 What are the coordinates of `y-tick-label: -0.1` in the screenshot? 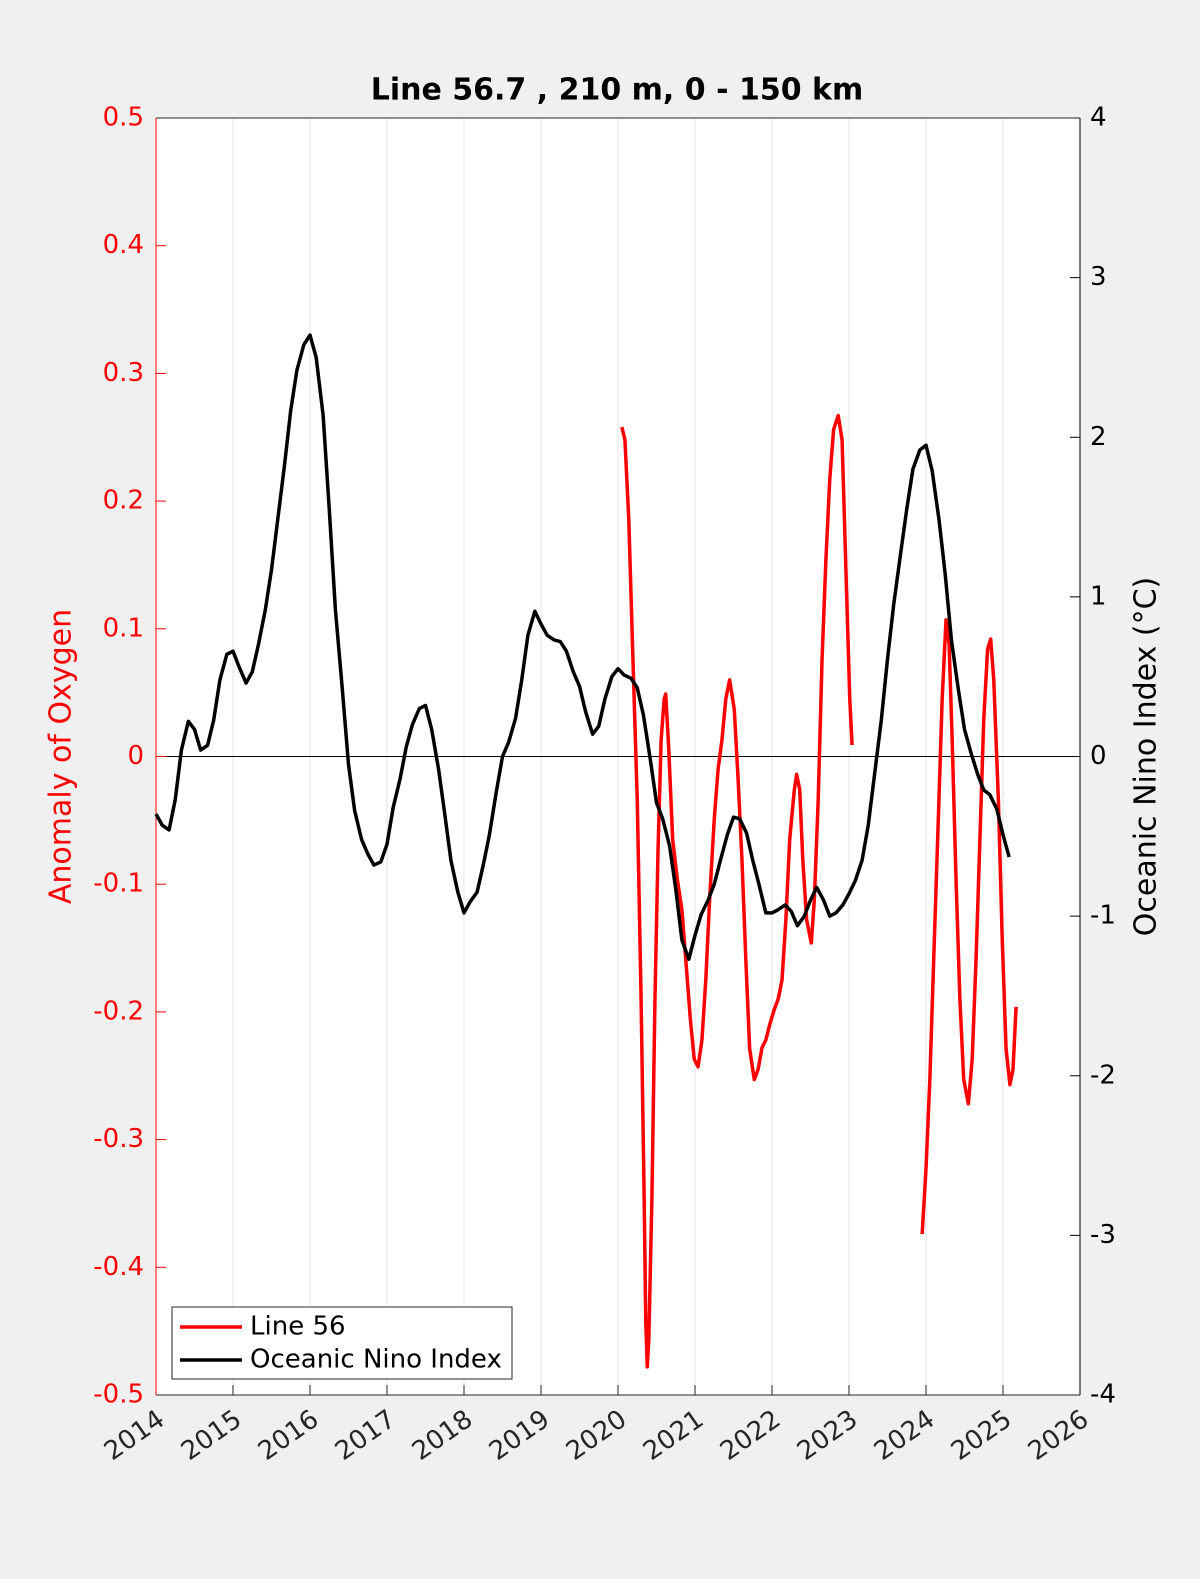 It's located at (118, 884).